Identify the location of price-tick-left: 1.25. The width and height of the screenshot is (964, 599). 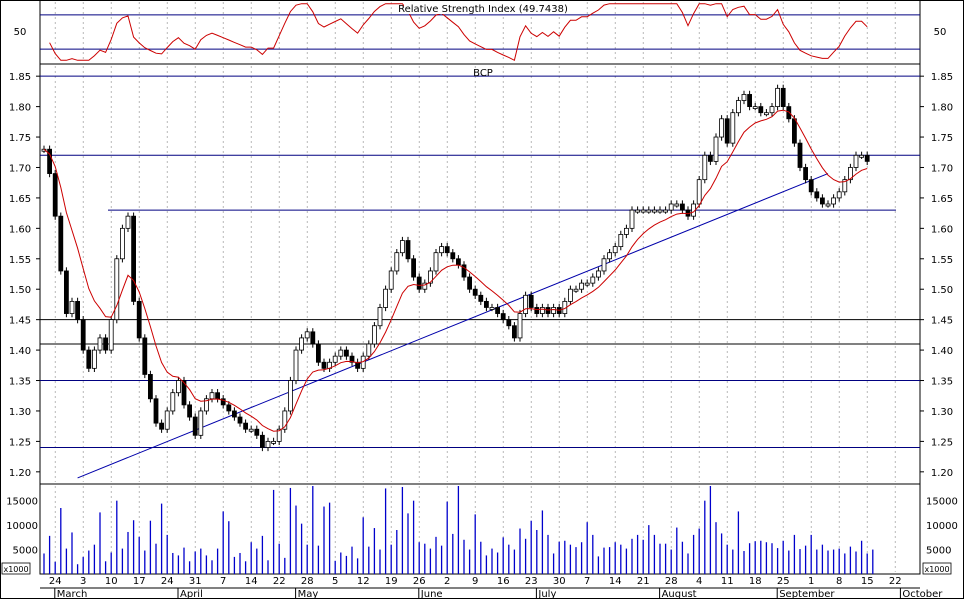
(20, 442).